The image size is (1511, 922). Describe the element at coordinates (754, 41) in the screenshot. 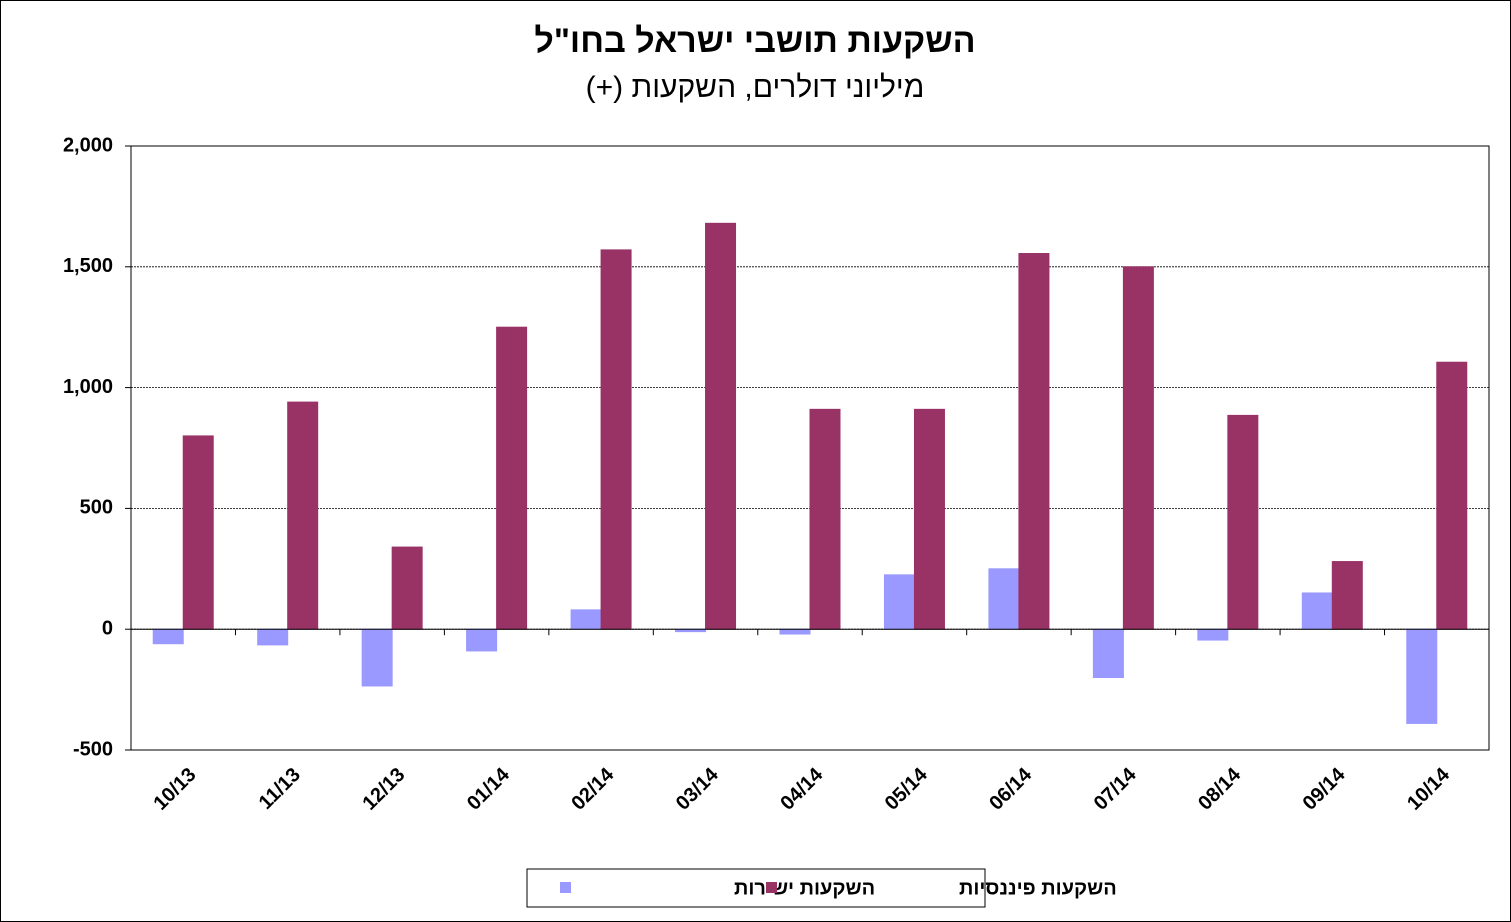

I see `chart-title: השקעות תושבי ישראל בחו"ל` at that location.